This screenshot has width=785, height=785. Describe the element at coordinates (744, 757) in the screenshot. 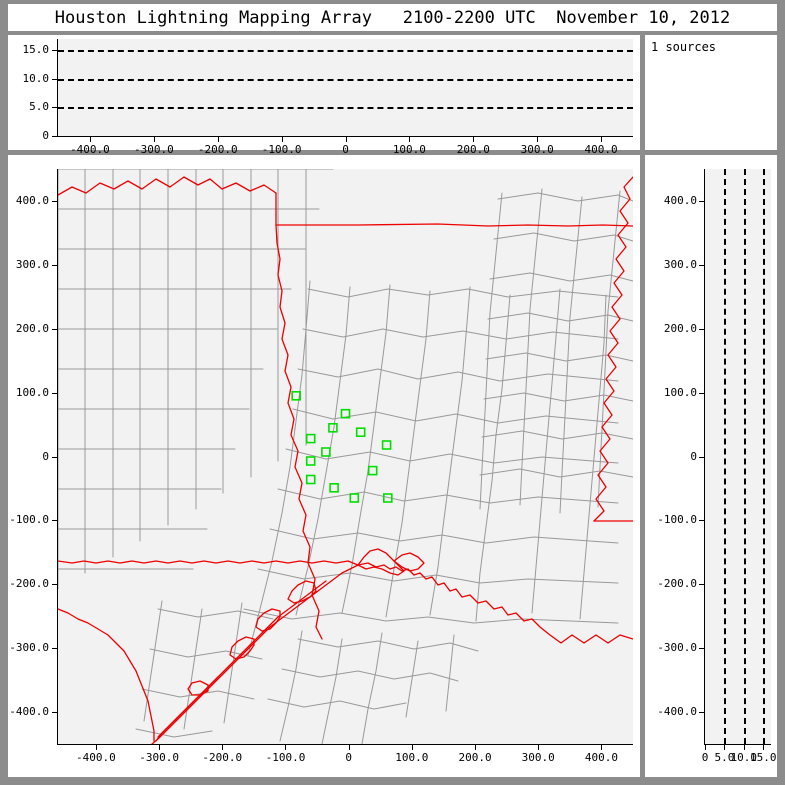

I see `x-tick-label: 10.0` at that location.